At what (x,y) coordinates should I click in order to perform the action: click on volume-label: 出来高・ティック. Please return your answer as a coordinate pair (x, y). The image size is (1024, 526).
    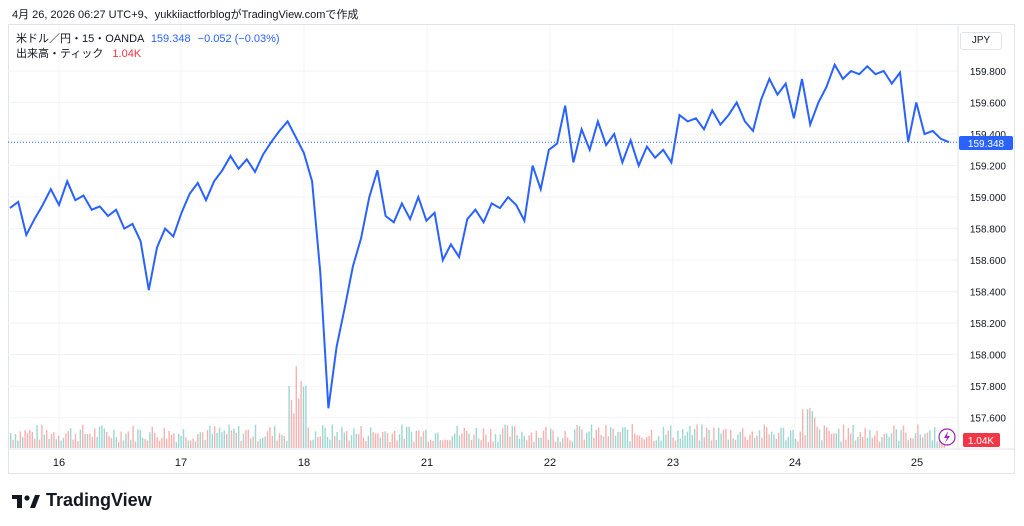
    Looking at the image, I should click on (60, 54).